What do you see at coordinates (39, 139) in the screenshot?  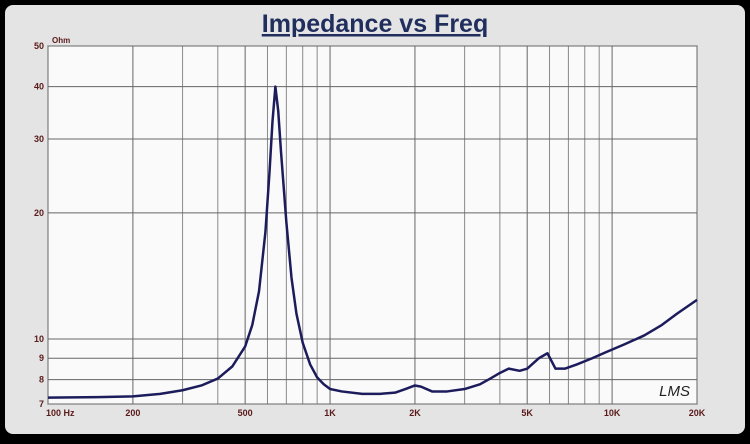 I see `y-tick-label: 30` at bounding box center [39, 139].